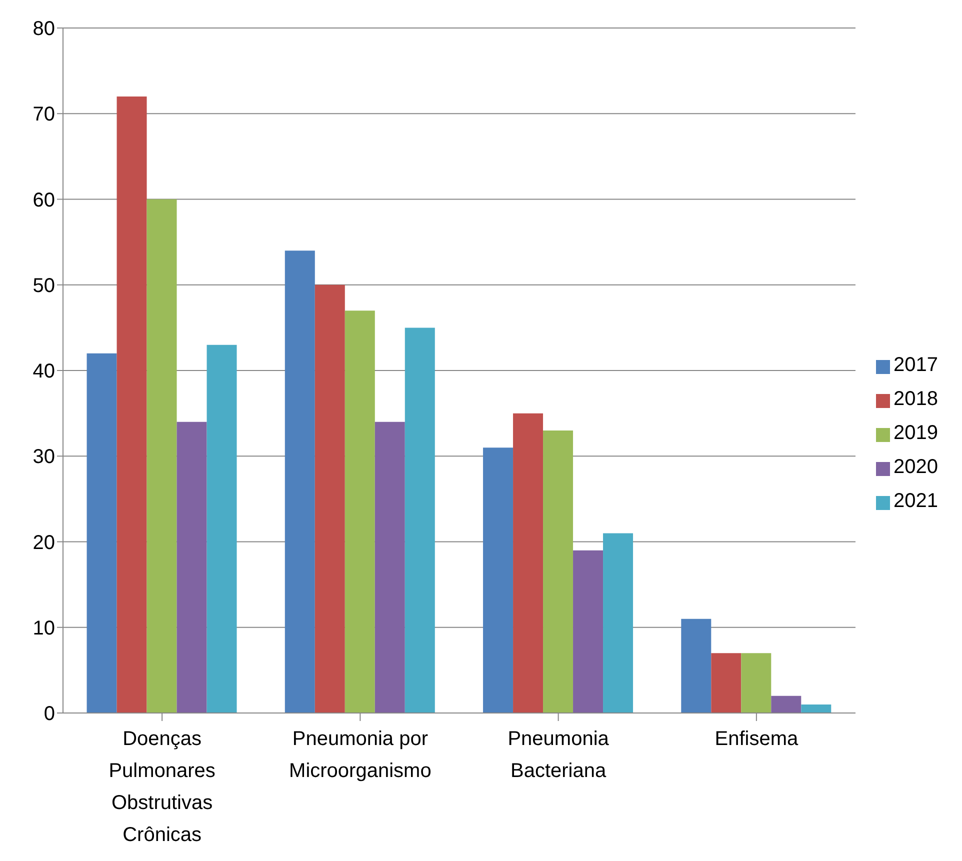  What do you see at coordinates (43, 371) in the screenshot?
I see `y-tick-label: 40` at bounding box center [43, 371].